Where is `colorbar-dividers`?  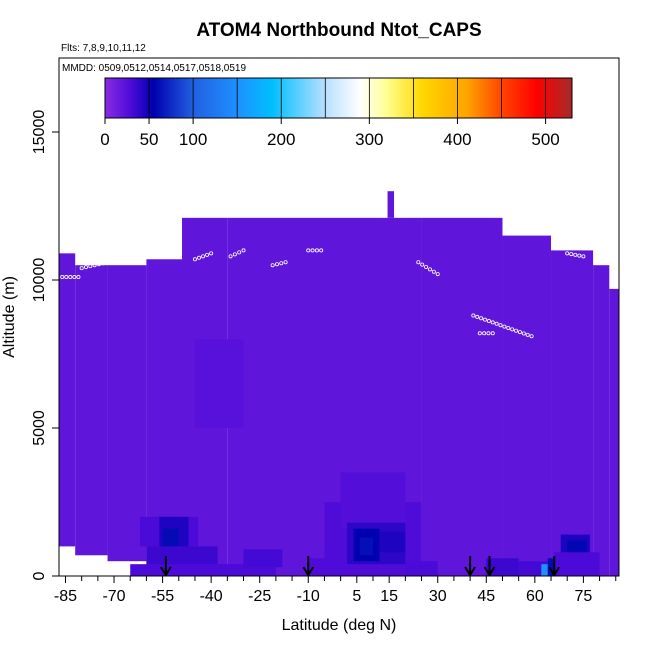
colorbar-dividers is located at coordinates (347, 98).